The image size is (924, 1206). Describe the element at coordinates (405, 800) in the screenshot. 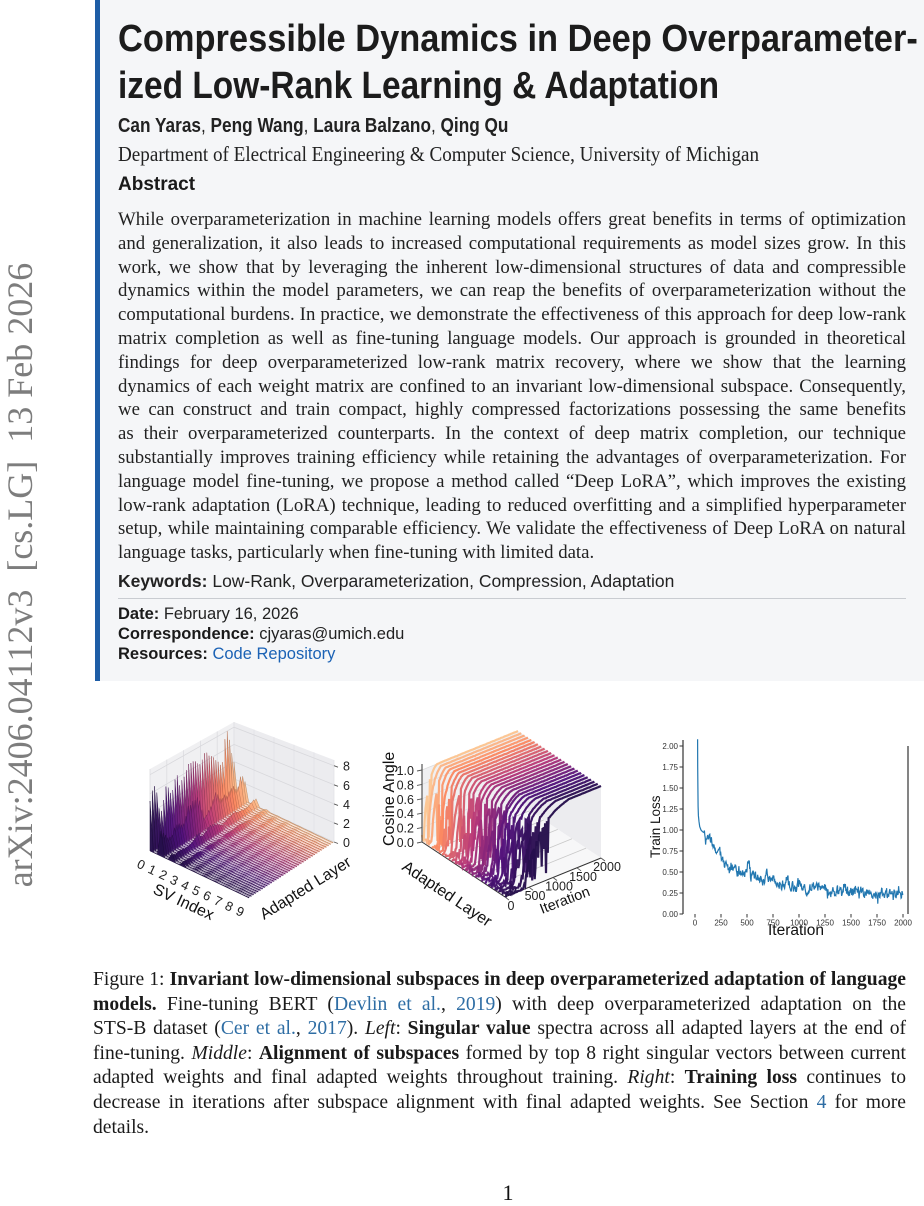

I see `svg-text: 0.6` at that location.